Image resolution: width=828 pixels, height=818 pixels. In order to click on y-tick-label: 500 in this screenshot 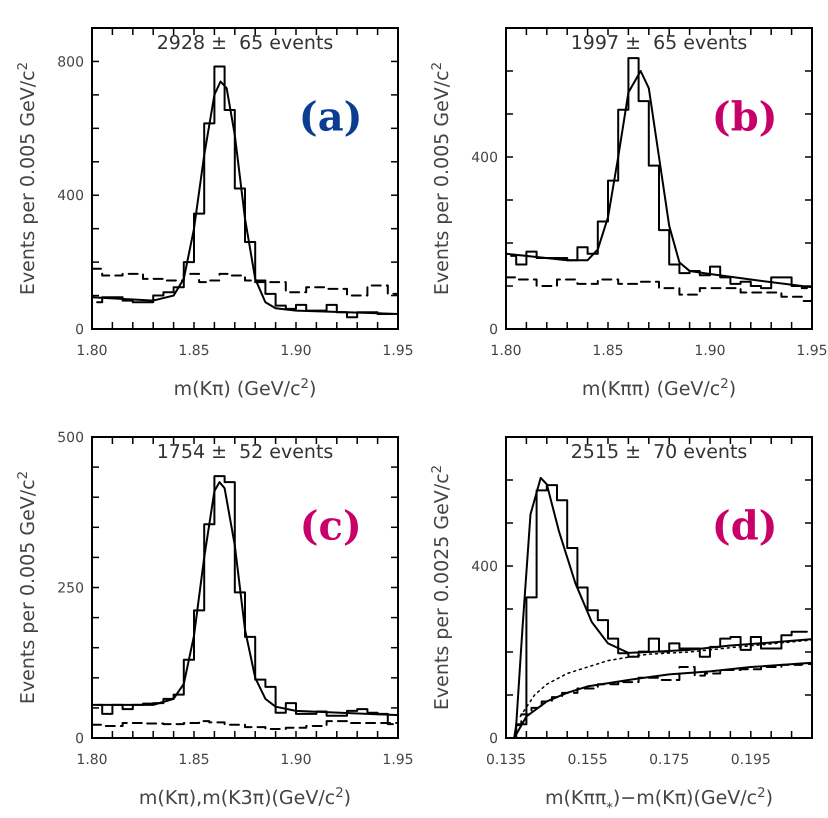, I will do `click(70, 438)`.